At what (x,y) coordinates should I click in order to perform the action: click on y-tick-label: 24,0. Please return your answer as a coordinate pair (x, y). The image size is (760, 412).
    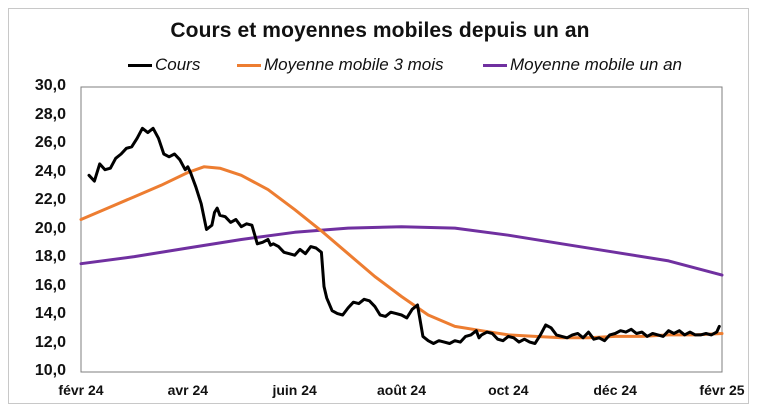
    Looking at the image, I should click on (50, 171).